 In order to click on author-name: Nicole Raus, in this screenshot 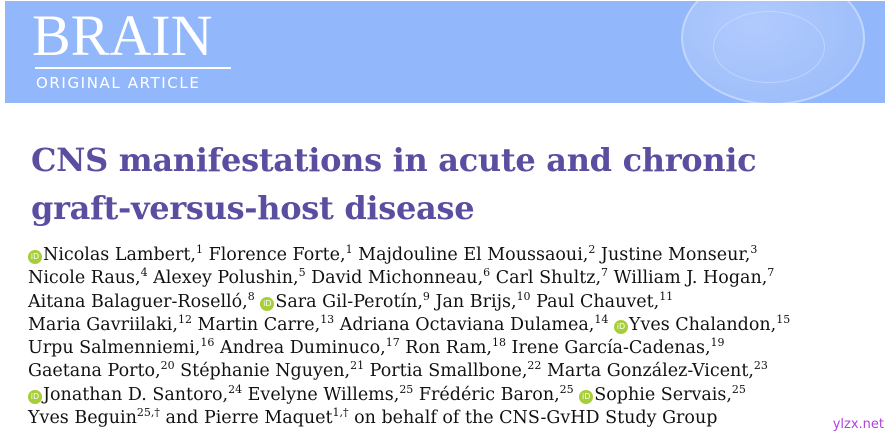, I will do `click(84, 278)`.